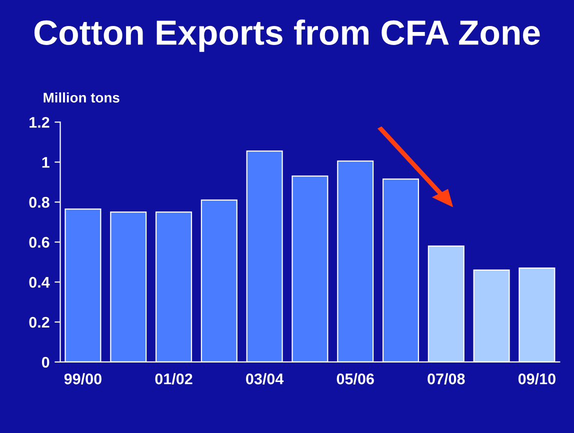 The image size is (574, 433). I want to click on y-tick-label: 0.8, so click(39, 202).